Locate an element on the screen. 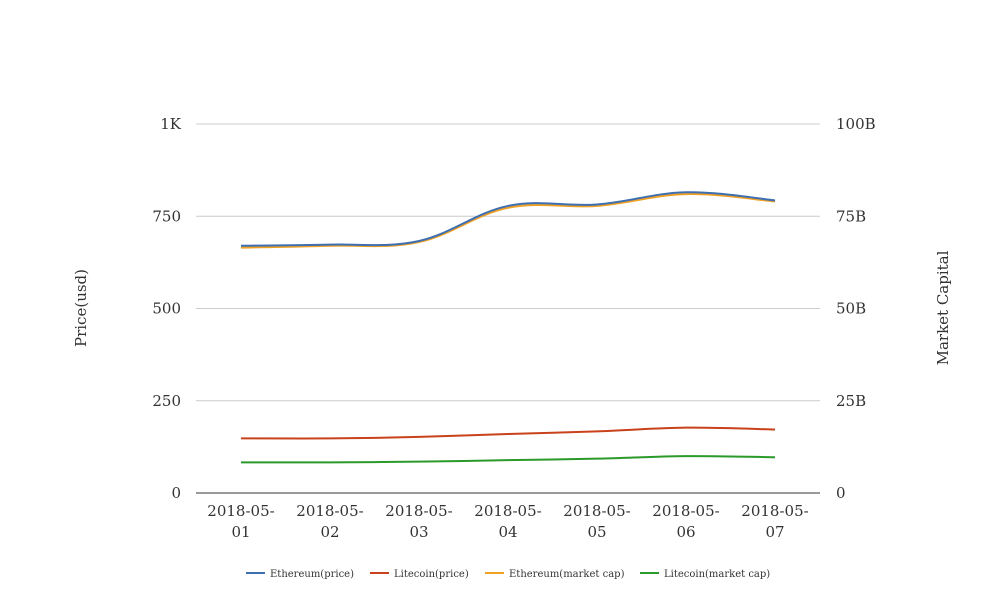  legend-label: Ethereum(market cap) is located at coordinates (567, 574).